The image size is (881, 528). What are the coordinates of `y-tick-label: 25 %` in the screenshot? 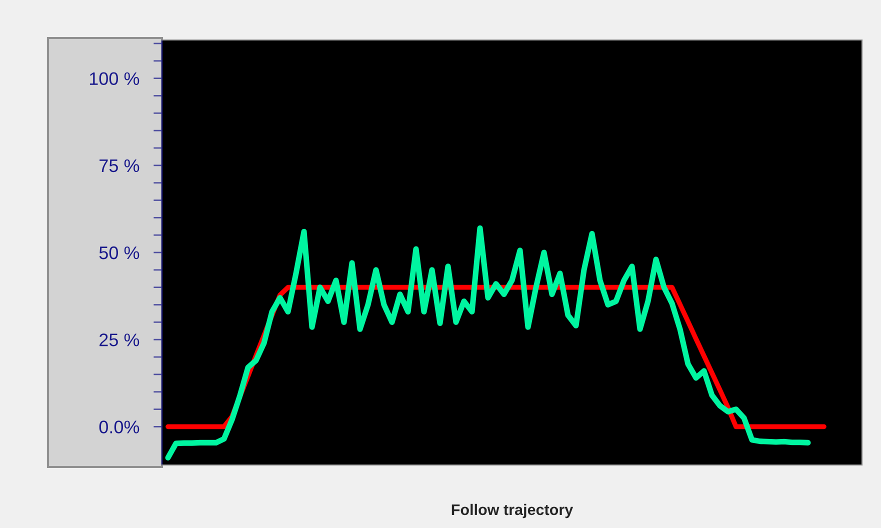 It's located at (120, 340).